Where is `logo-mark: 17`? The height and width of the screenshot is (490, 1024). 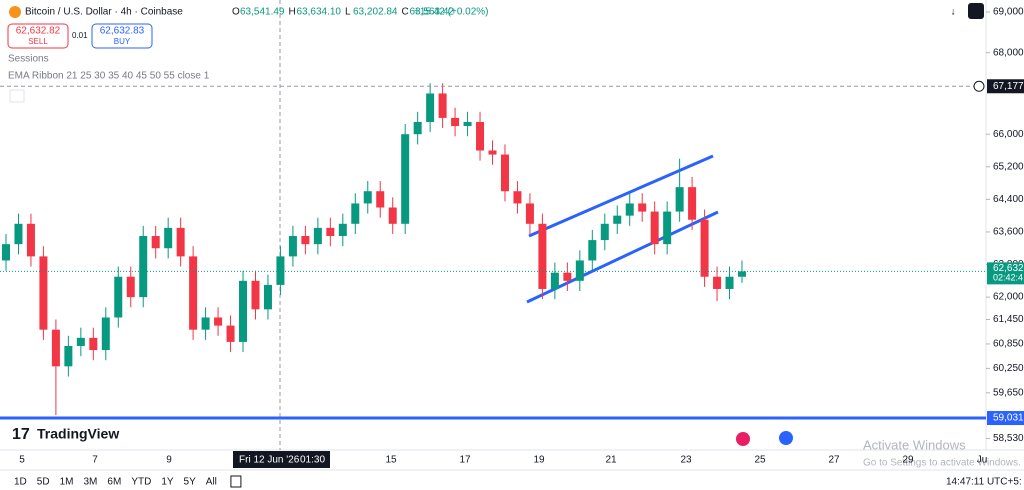
logo-mark: 17 is located at coordinates (21, 434).